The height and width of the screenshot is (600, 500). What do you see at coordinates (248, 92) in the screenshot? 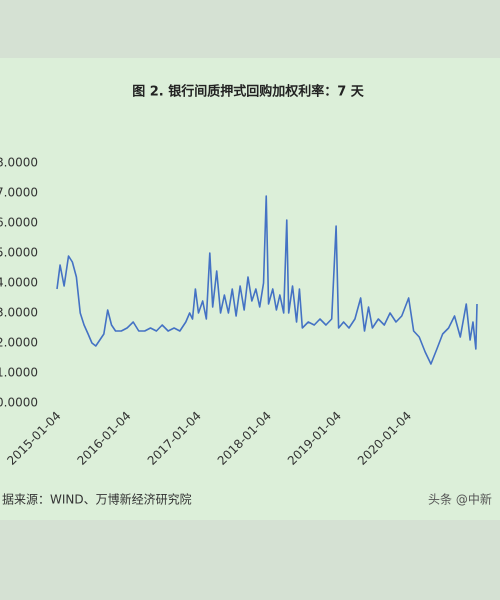
I see `chart-title: 图 2. 银行间质押式回购加权利率：7 天` at bounding box center [248, 92].